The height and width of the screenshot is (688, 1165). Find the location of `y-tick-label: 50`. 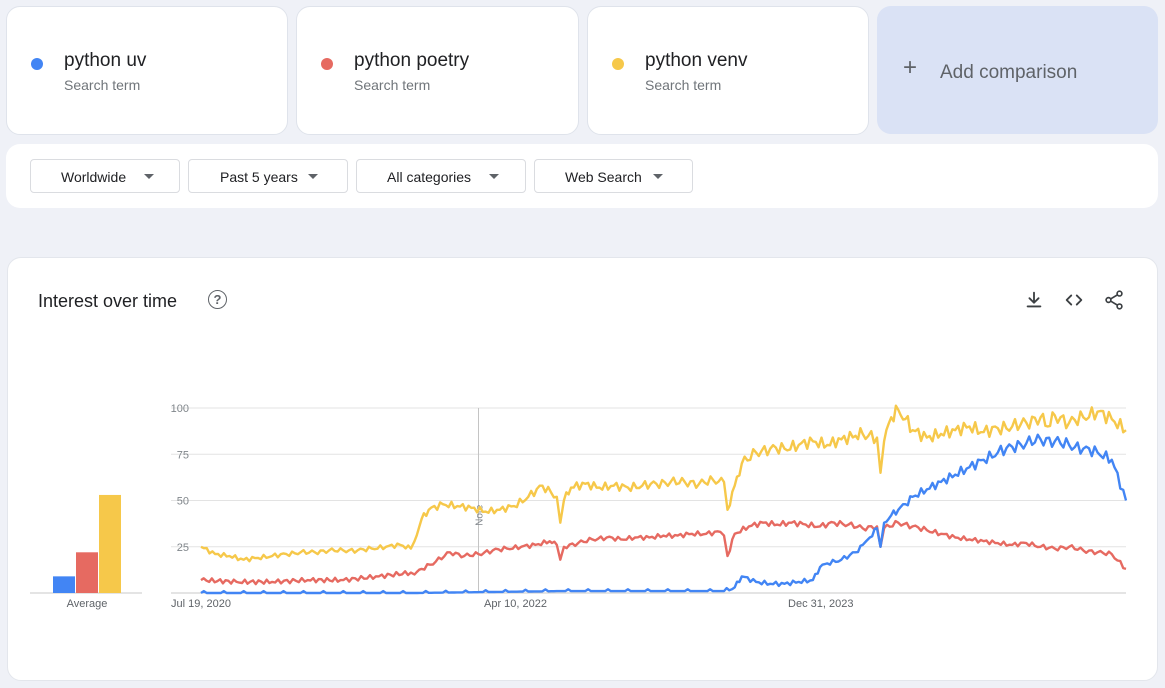

y-tick-label: 50 is located at coordinates (183, 502).